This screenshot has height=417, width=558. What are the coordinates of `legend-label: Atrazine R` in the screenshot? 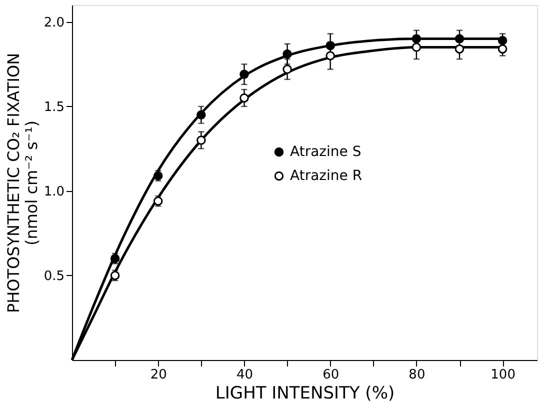 It's located at (326, 176).